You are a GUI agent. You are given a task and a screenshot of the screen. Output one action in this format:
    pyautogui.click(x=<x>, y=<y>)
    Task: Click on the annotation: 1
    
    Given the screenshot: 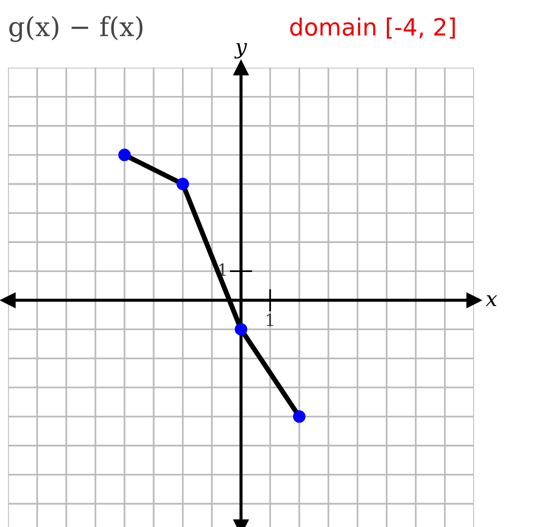 What is the action you would take?
    pyautogui.click(x=270, y=320)
    